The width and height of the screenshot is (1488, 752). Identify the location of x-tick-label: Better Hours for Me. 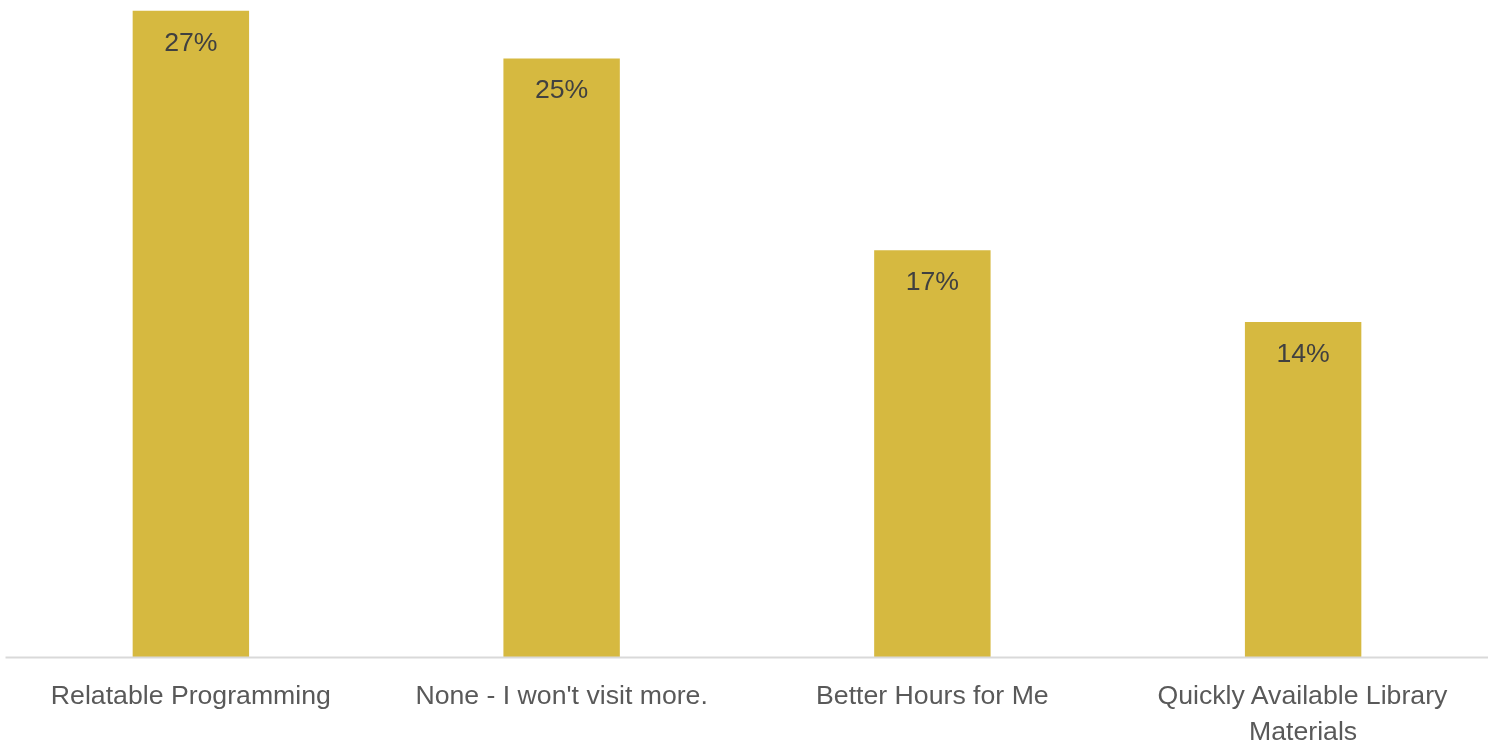
(932, 694).